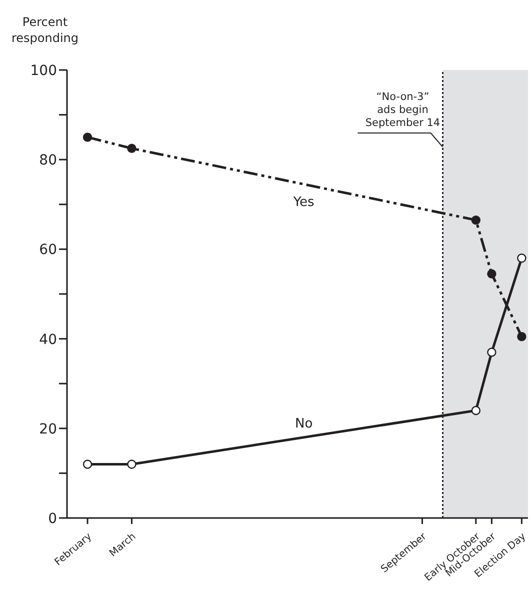 The height and width of the screenshot is (599, 531). Describe the element at coordinates (303, 202) in the screenshot. I see `series-label: Yes` at that location.